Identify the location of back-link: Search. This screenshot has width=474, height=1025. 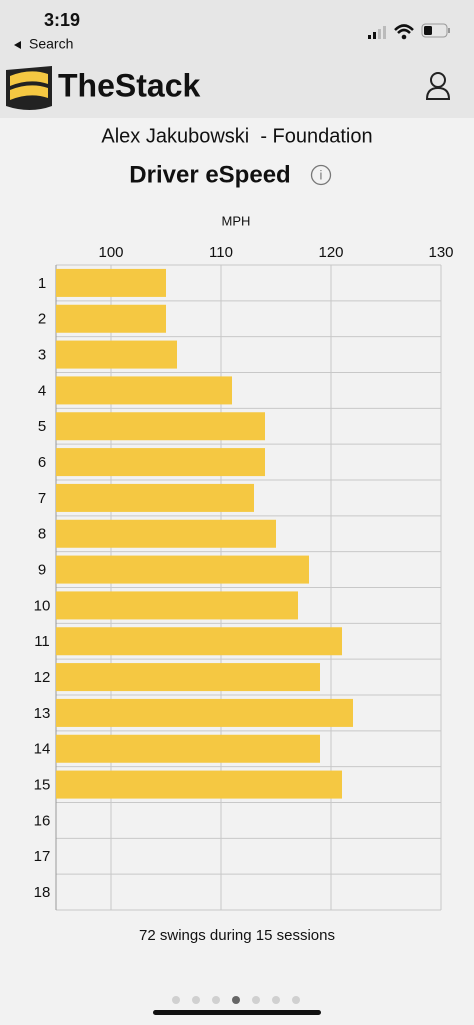
(51, 44).